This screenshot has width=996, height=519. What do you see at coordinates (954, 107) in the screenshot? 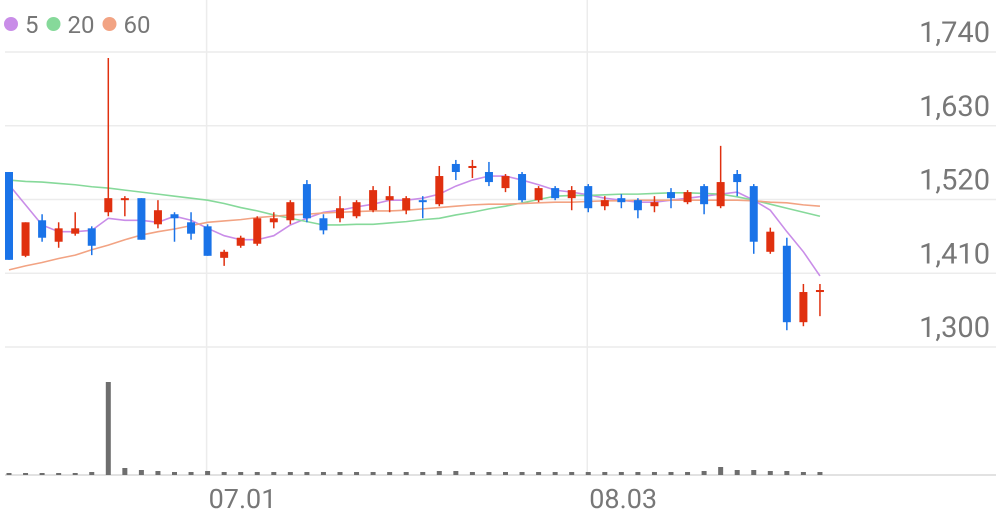
I see `y-tick-label: 1,630` at bounding box center [954, 107].